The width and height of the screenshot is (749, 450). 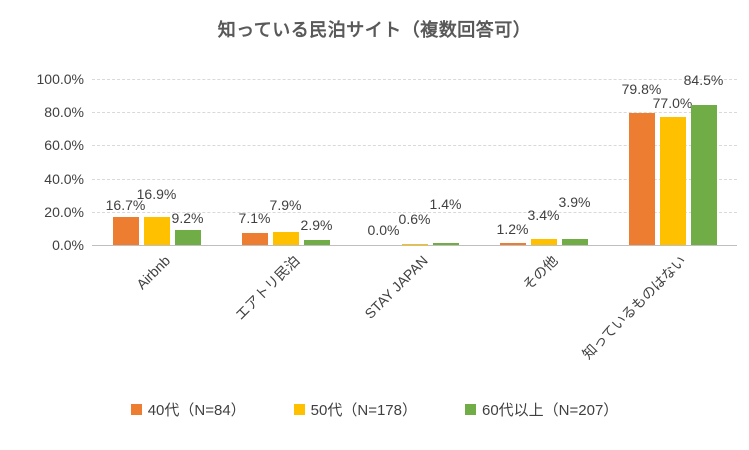 I want to click on data-label: 16.9%, so click(x=156, y=194).